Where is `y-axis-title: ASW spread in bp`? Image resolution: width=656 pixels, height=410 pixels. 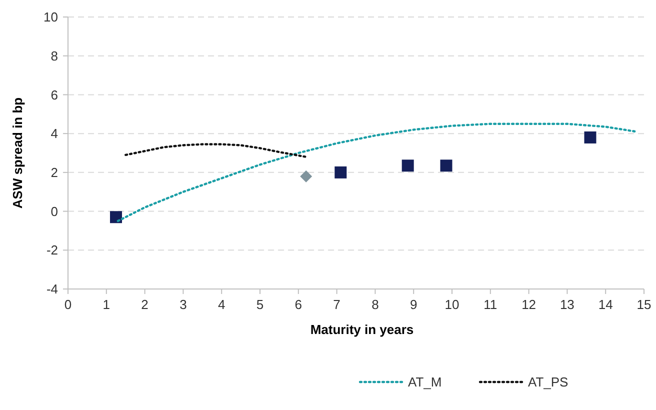
y-axis-title: ASW spread in bp is located at coordinates (17, 153).